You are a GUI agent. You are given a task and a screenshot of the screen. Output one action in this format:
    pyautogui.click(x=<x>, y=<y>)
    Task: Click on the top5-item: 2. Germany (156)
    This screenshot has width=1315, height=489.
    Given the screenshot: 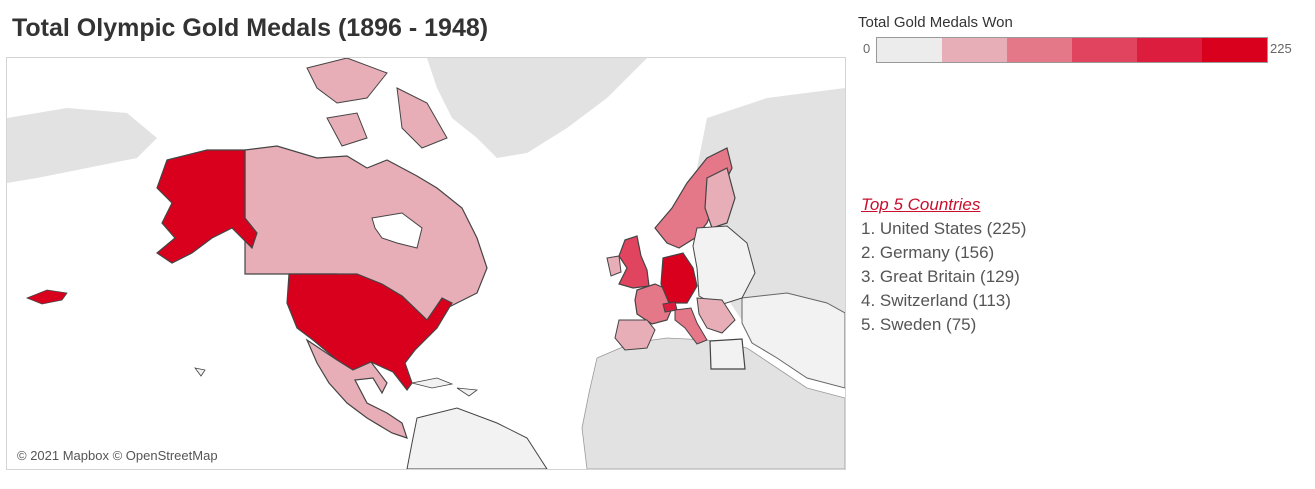 What is the action you would take?
    pyautogui.click(x=928, y=252)
    